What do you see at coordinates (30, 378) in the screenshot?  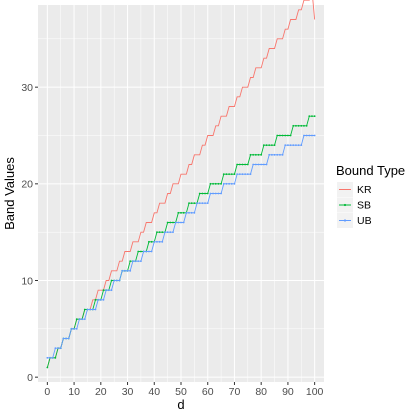 I see `y-tick-label: 0` at bounding box center [30, 378].